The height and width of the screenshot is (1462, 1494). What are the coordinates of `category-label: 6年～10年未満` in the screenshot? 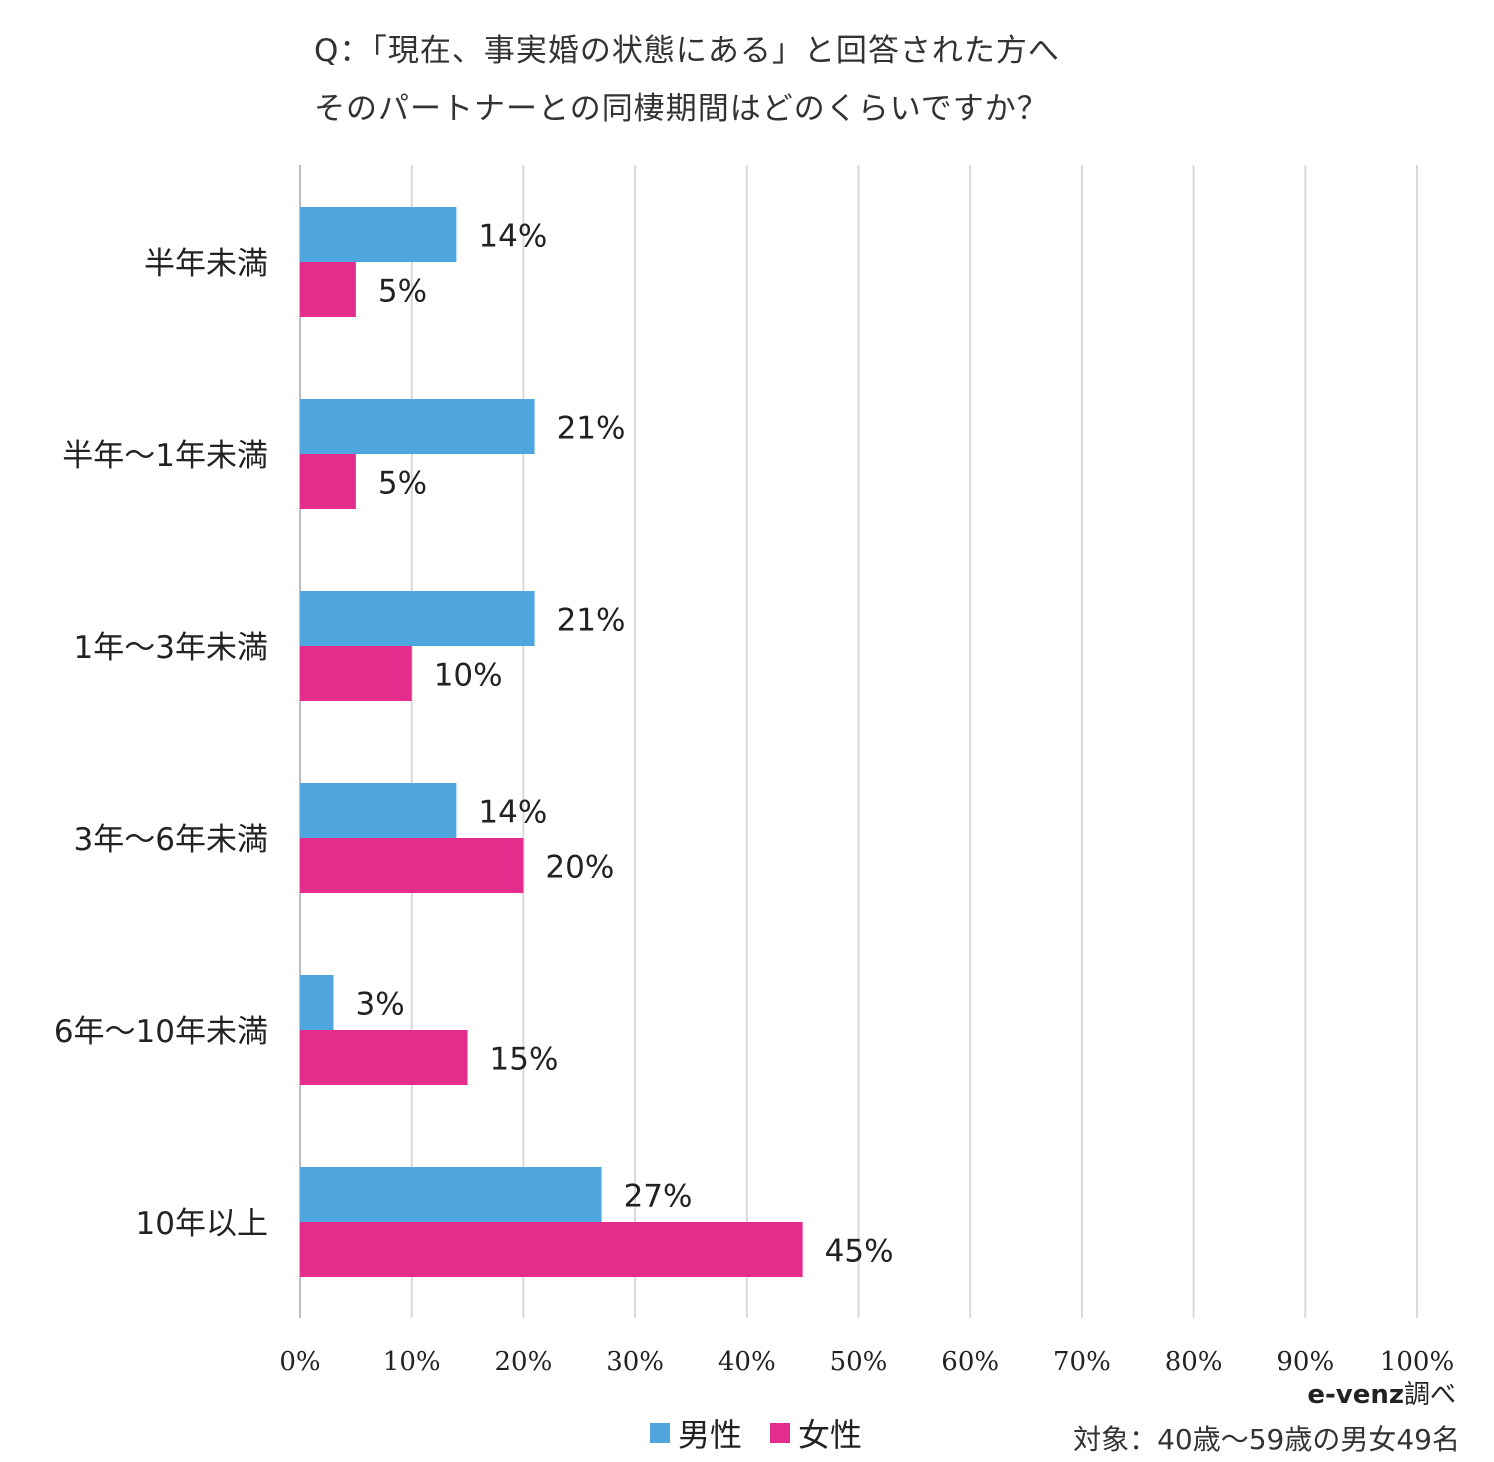 It's located at (161, 1032).